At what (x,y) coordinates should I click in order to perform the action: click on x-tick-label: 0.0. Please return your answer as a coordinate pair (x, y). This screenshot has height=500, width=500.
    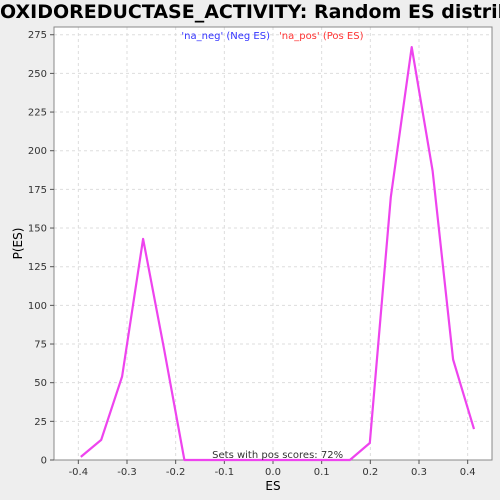
    Looking at the image, I should click on (273, 472).